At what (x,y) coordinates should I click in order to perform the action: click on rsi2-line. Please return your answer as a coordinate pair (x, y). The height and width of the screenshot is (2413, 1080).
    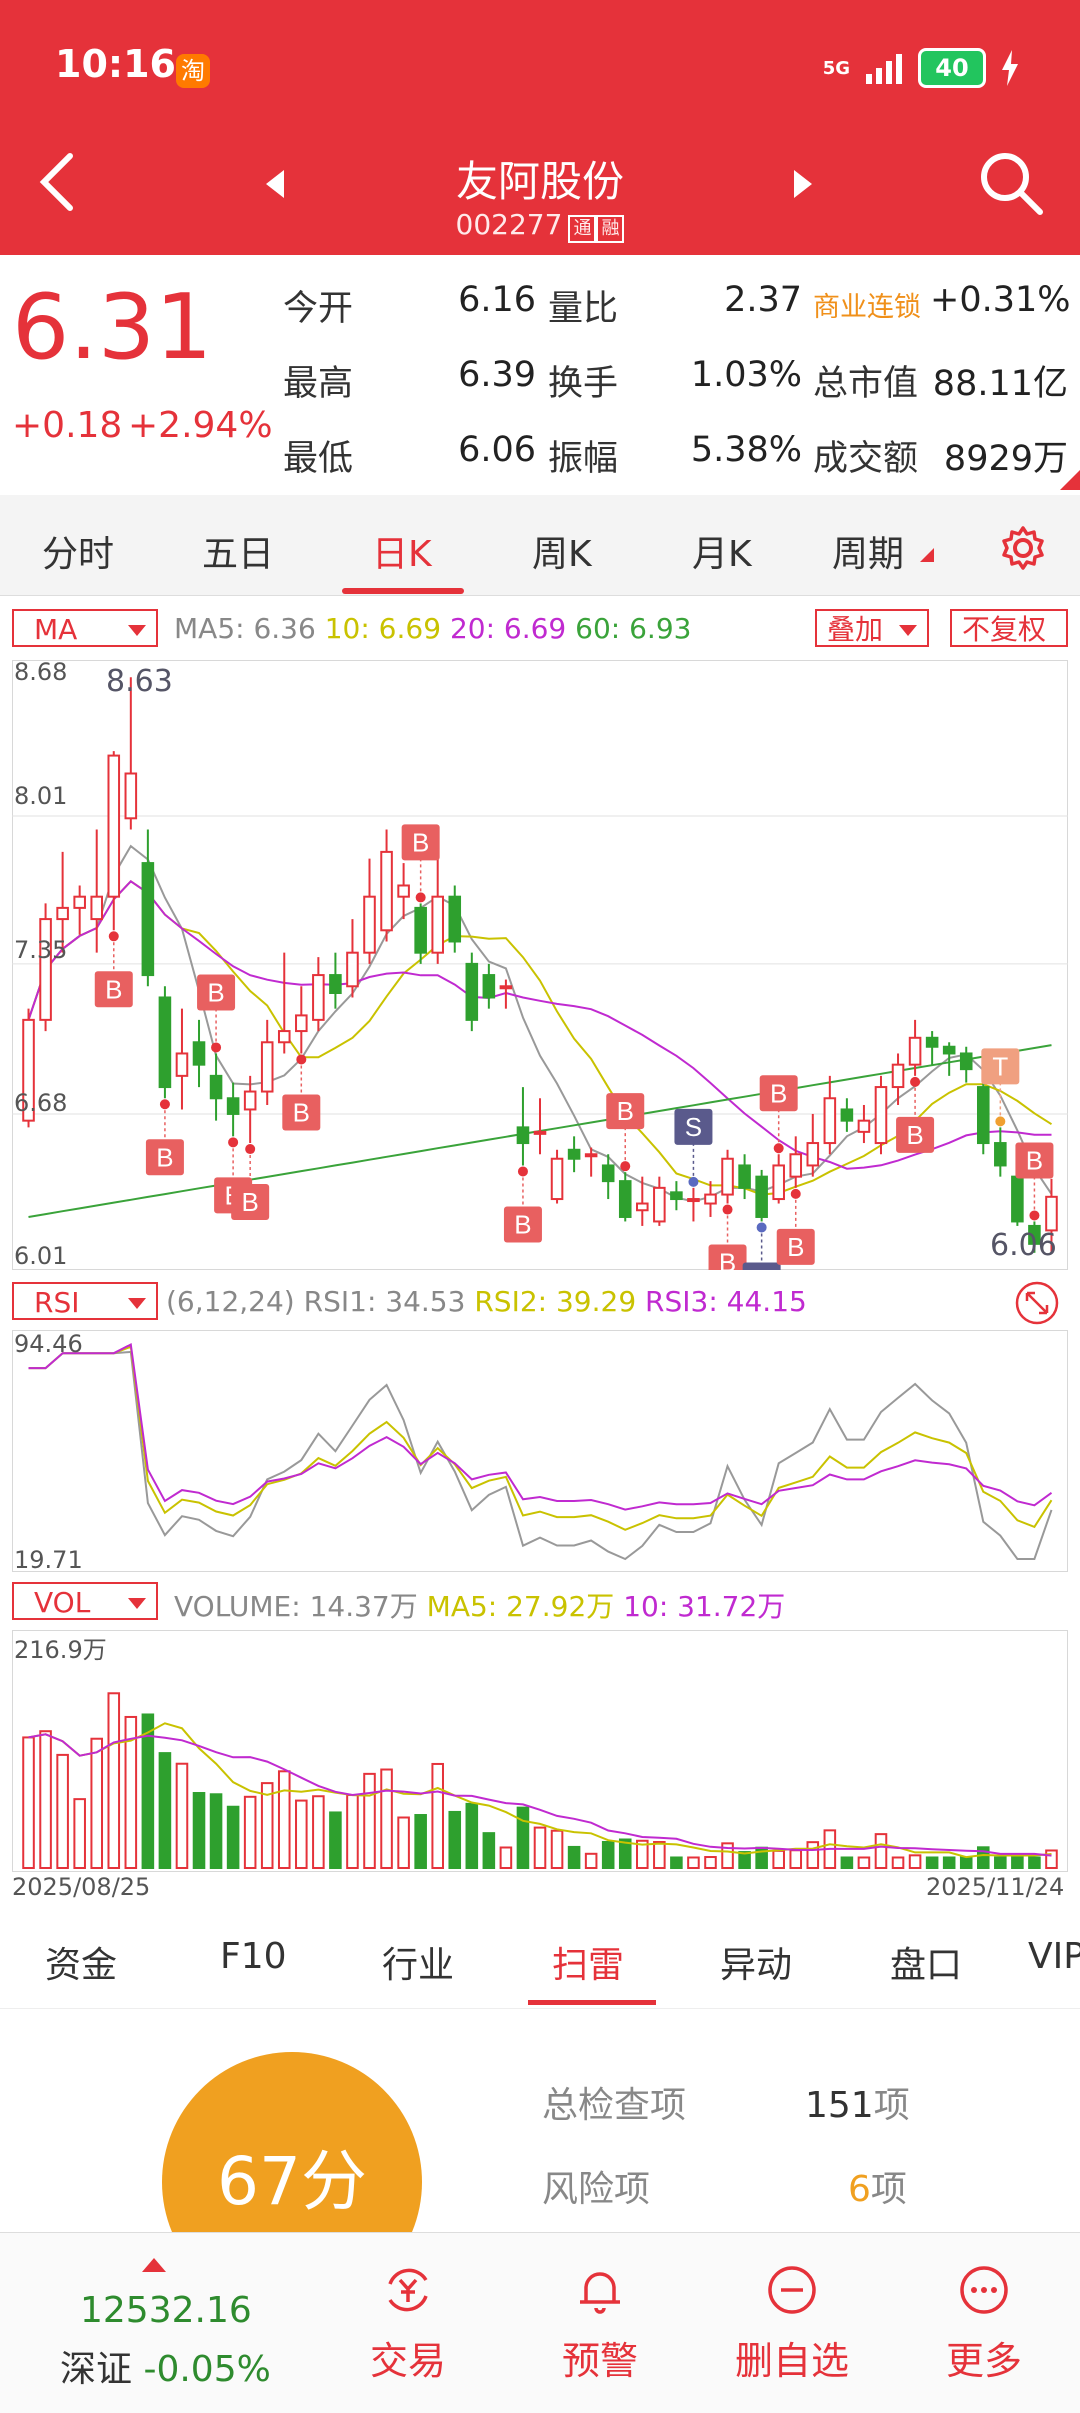
    Looking at the image, I should click on (540, 1438).